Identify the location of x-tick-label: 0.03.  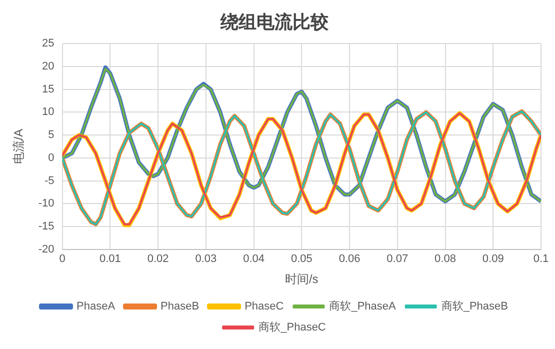
(206, 259).